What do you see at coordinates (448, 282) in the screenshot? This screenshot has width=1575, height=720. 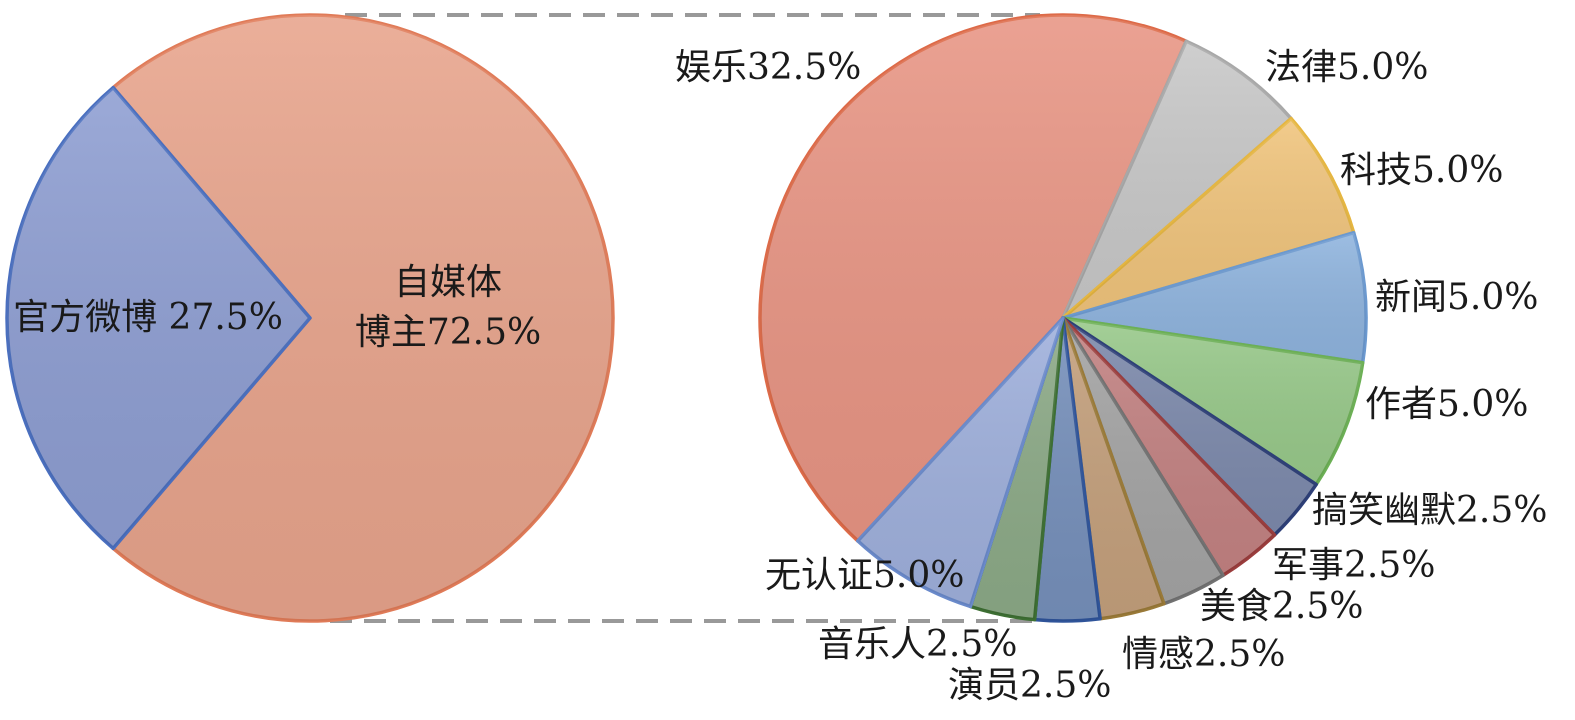 I see `label-self-media: 自媒体` at bounding box center [448, 282].